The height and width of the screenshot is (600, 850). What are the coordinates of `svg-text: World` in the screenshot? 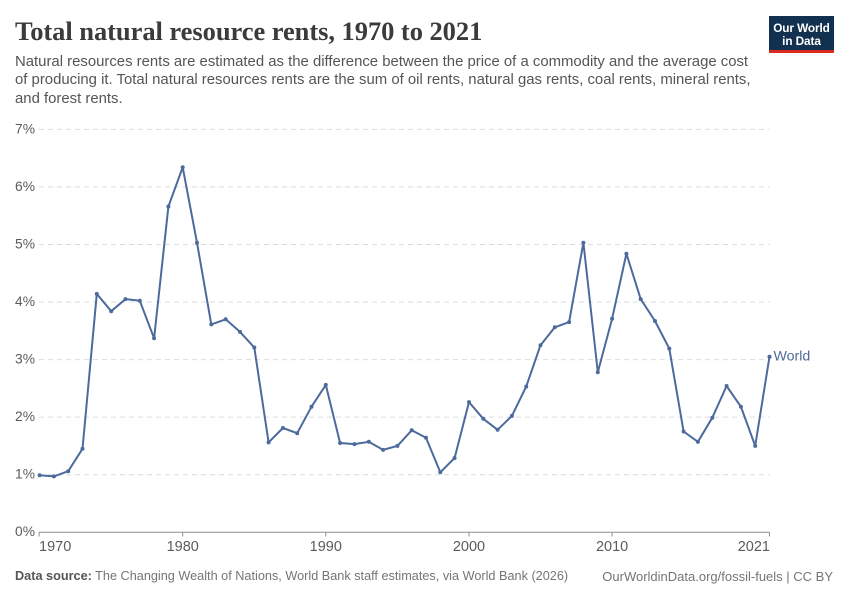 It's located at (792, 357).